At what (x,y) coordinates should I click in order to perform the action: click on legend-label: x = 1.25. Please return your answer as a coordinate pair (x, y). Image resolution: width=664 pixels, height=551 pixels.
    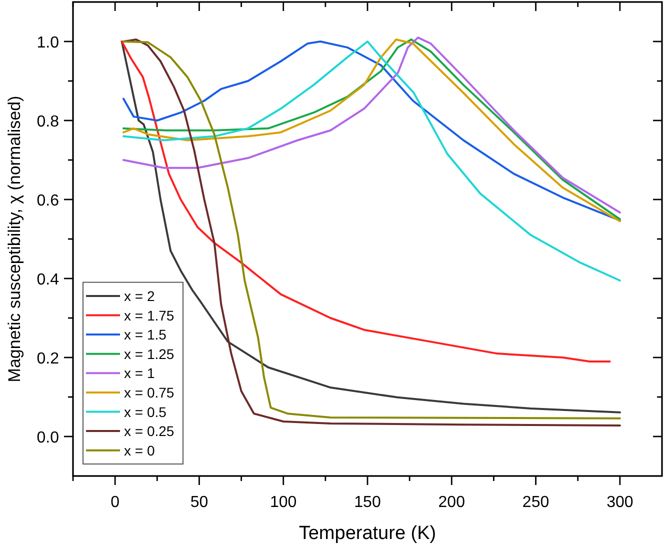
    Looking at the image, I should click on (149, 354).